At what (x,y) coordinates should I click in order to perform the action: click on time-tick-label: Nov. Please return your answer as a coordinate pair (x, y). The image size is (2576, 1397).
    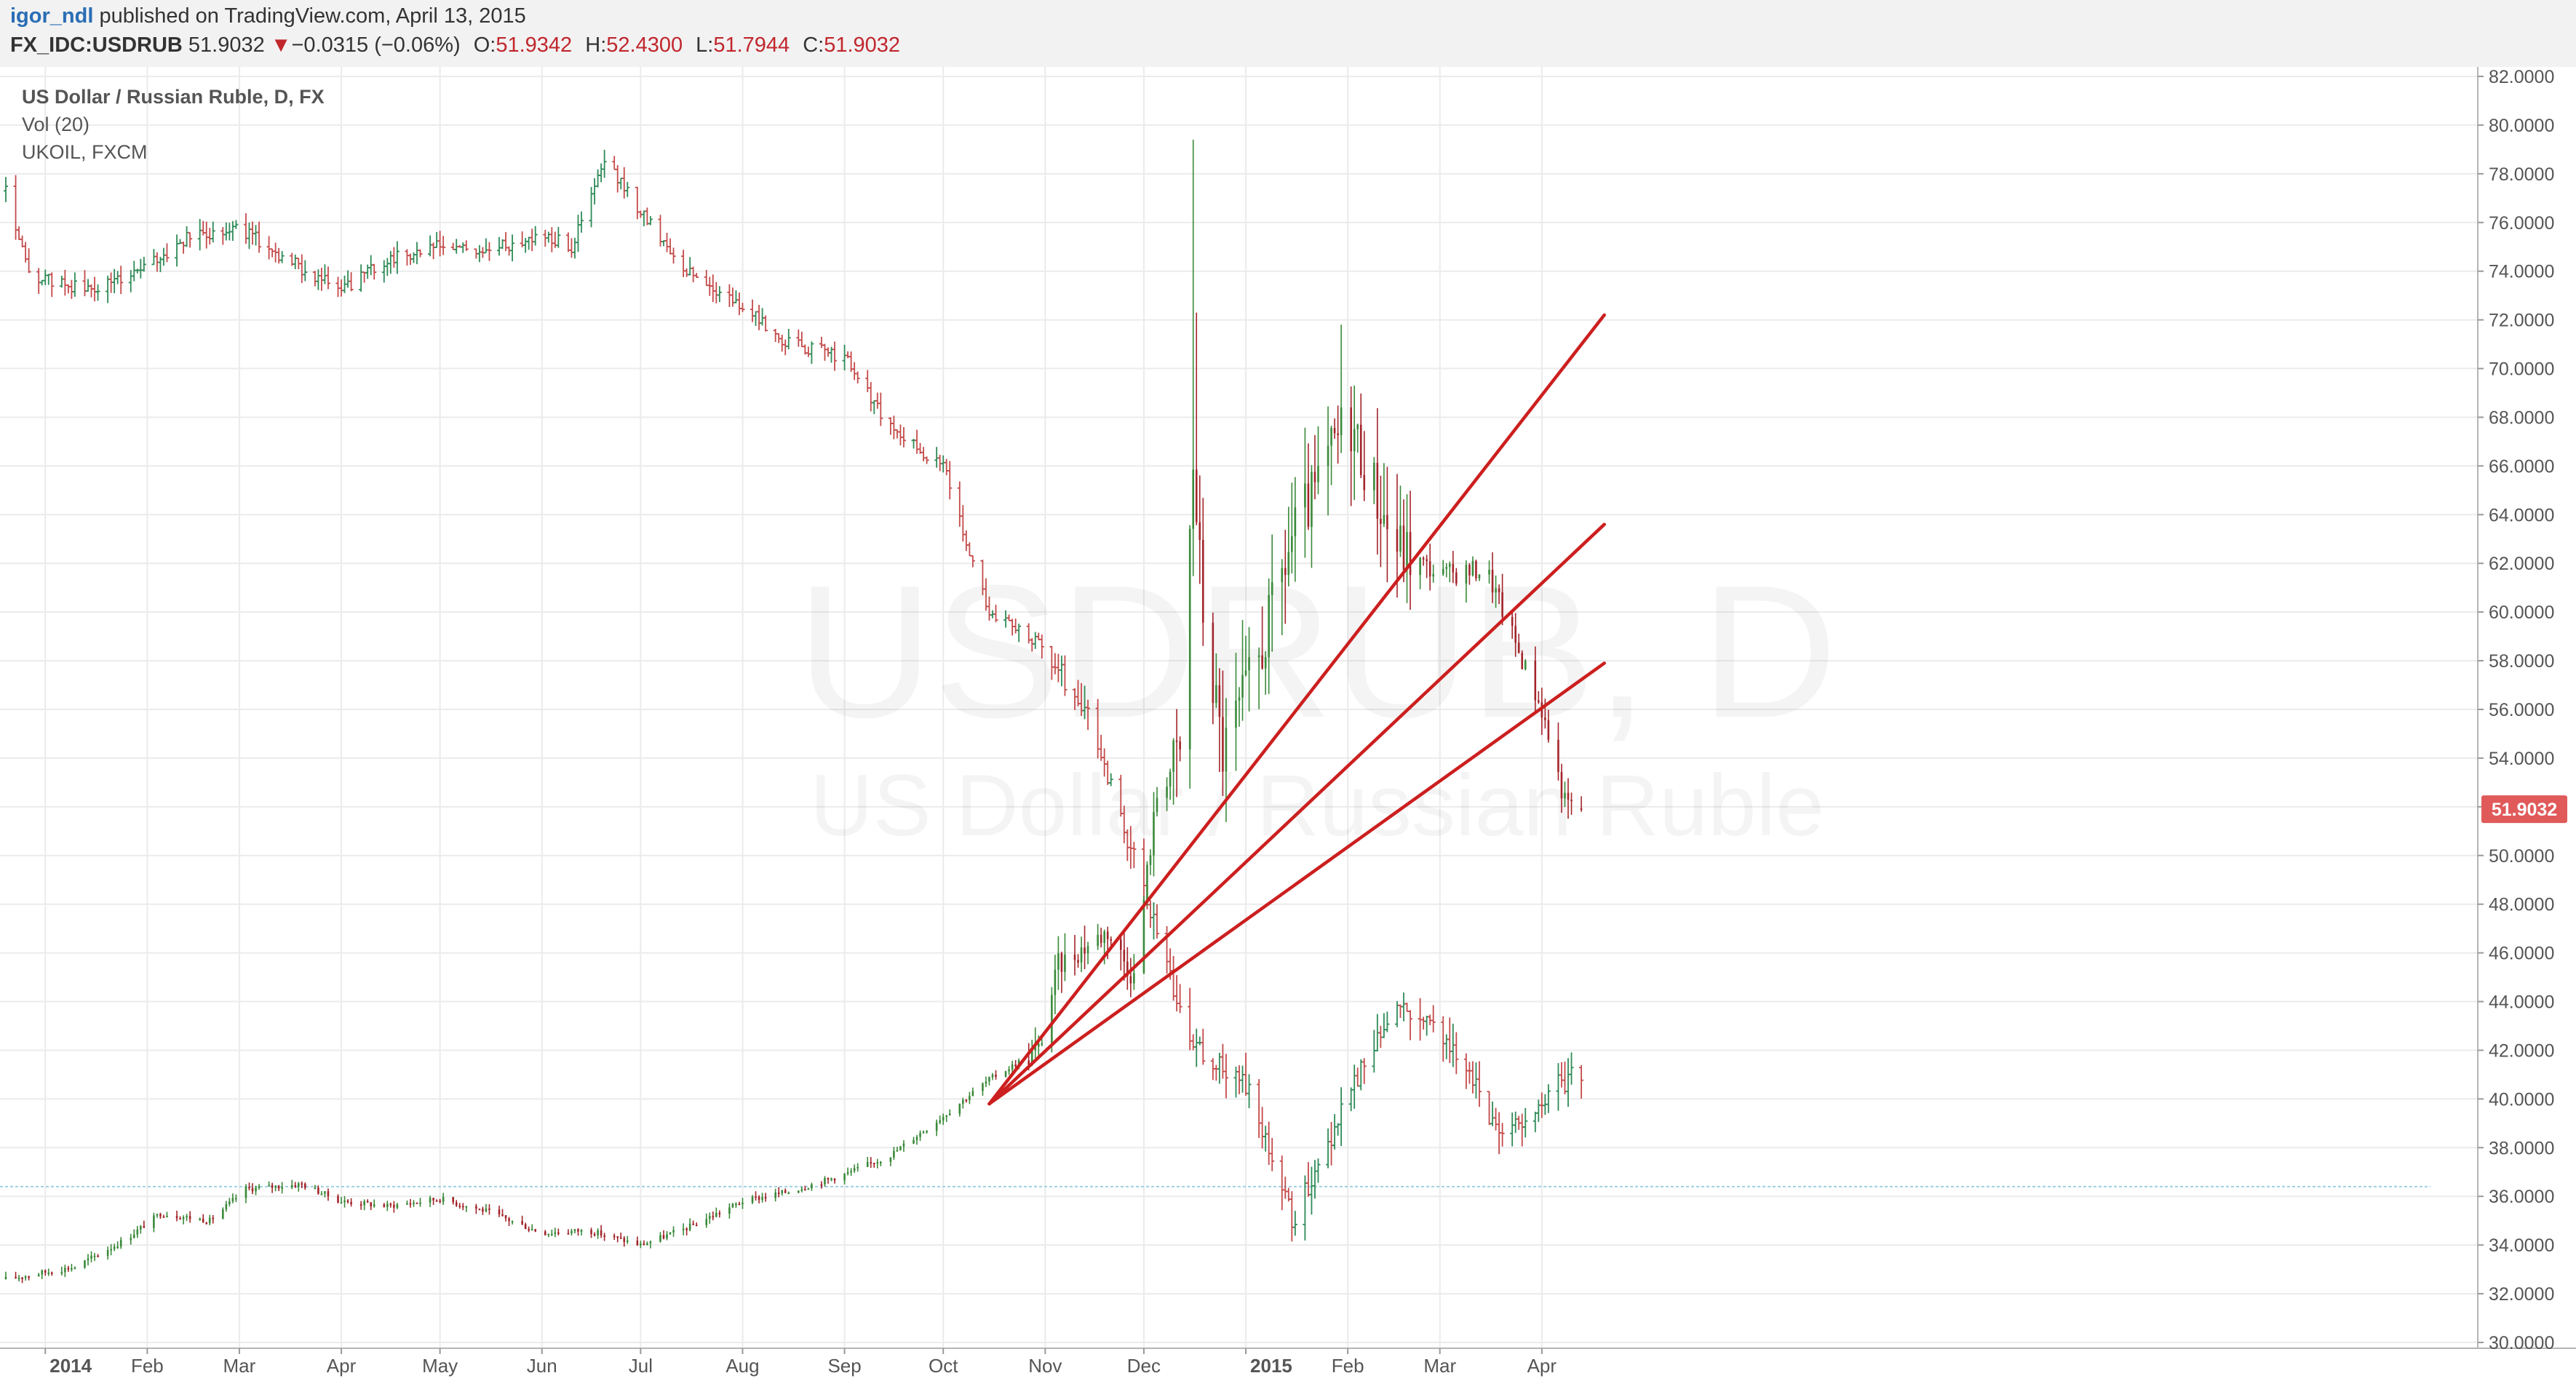
    Looking at the image, I should click on (1045, 1366).